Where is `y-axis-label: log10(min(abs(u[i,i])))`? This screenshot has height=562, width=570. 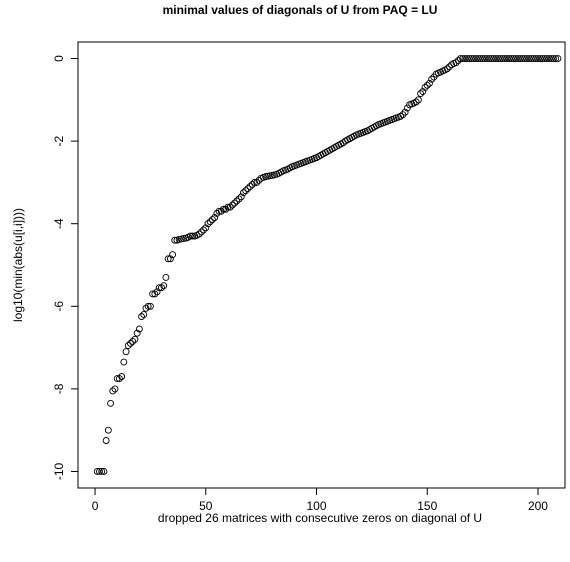
y-axis-label: log10(min(abs(u[i,i]))) is located at coordinates (18, 265).